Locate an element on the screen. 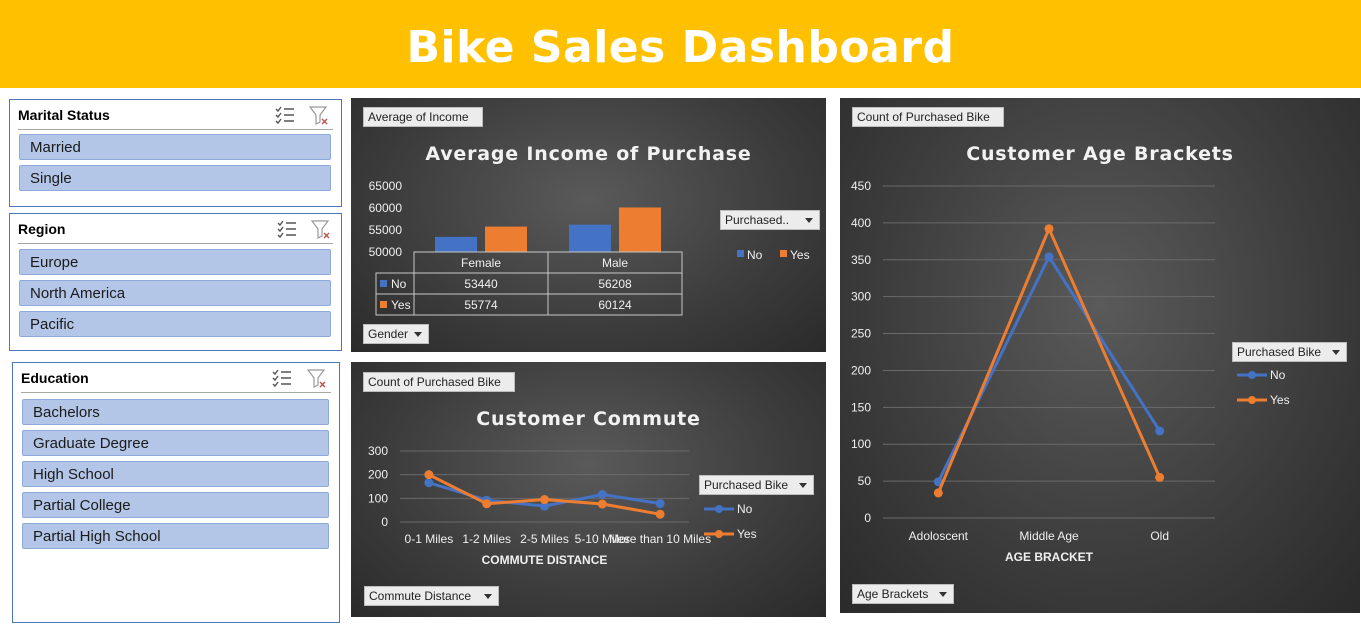  slicer-region: Region Europe North America Pacific is located at coordinates (175, 282).